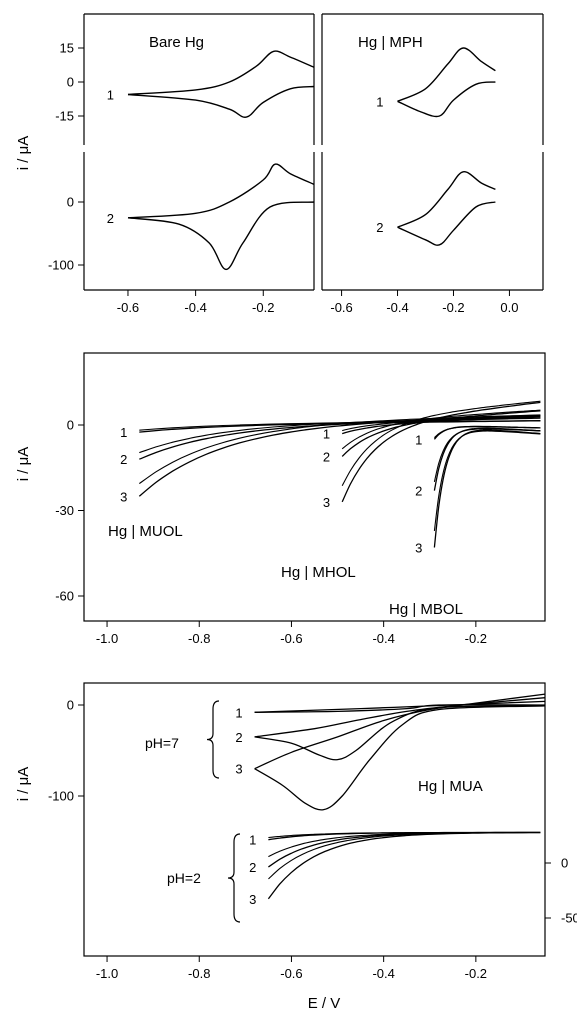  What do you see at coordinates (446, 199) in the screenshot?
I see `panel2-series-2-upper` at bounding box center [446, 199].